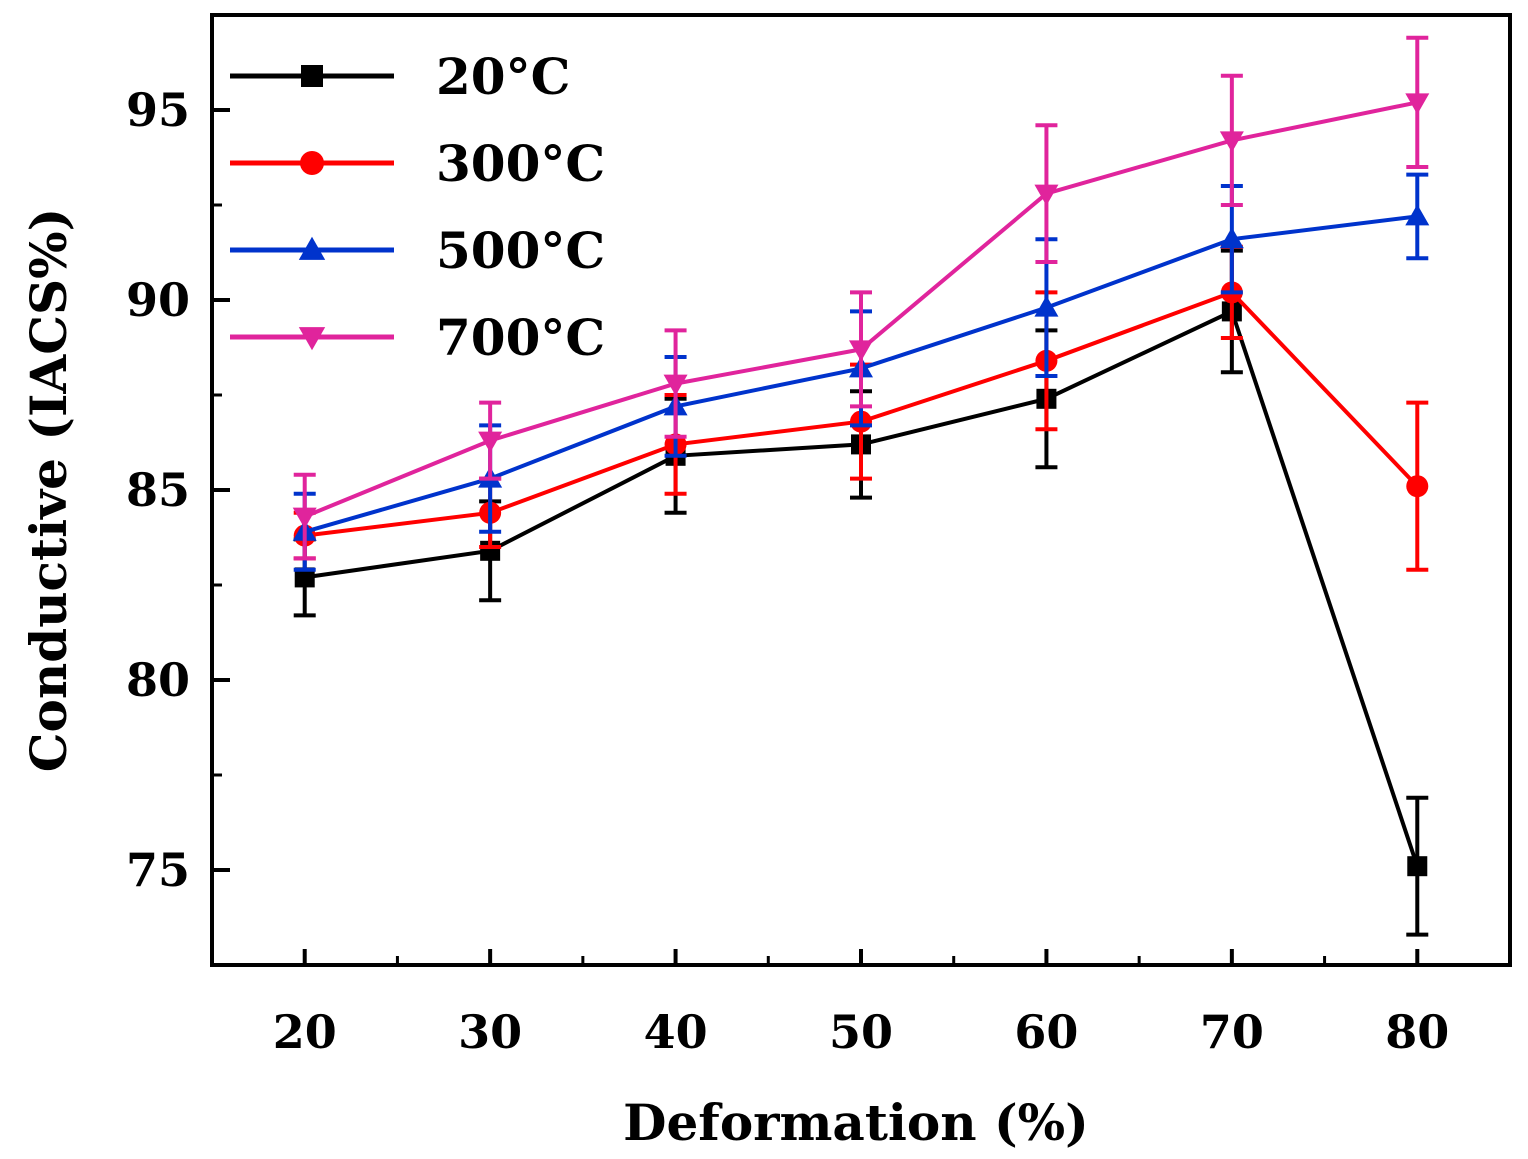 The image size is (1528, 1159). Describe the element at coordinates (520, 163) in the screenshot. I see `legend-label: 300°C` at that location.